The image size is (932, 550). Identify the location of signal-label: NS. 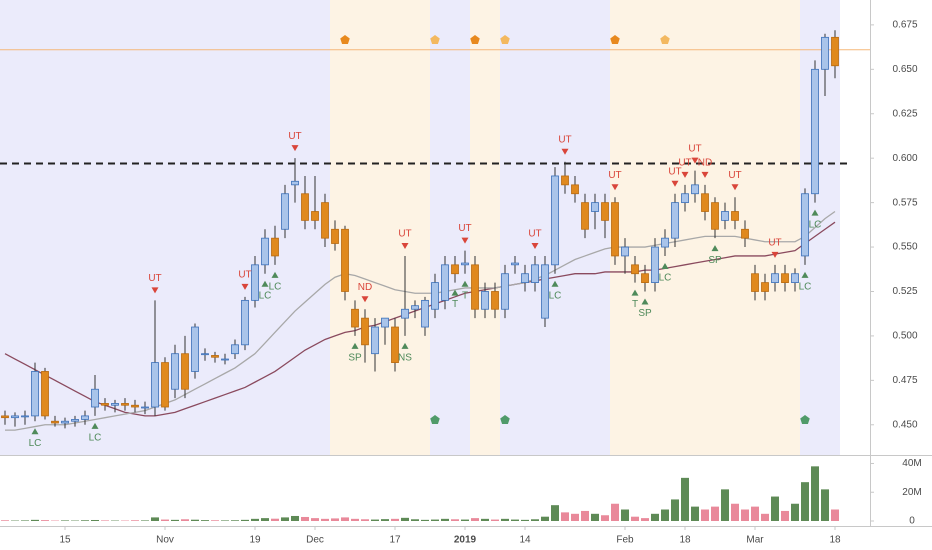
(405, 358).